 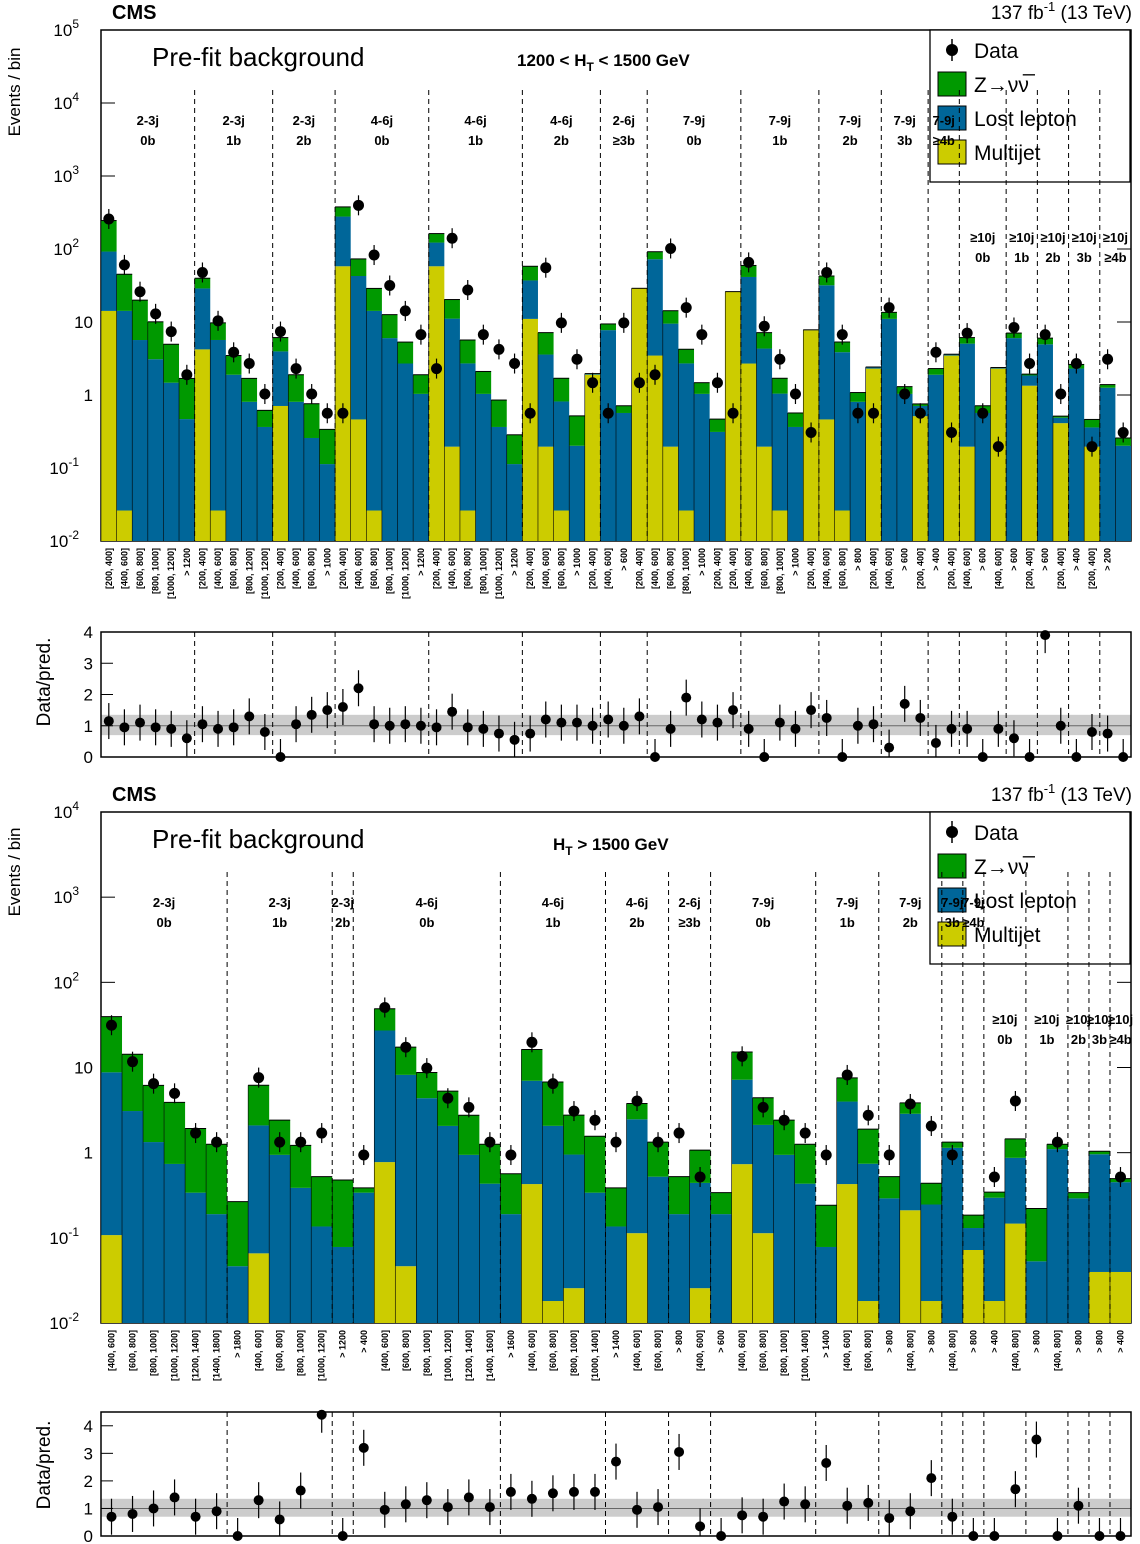 I want to click on legend-label-multijet: Multijet, so click(x=1007, y=153).